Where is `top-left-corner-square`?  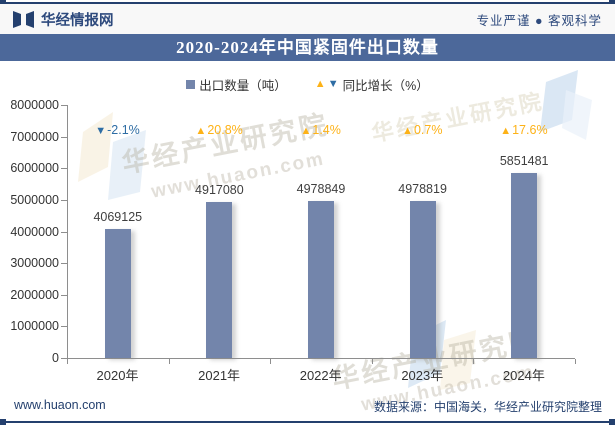 top-left-corner-square is located at coordinates (3, 3).